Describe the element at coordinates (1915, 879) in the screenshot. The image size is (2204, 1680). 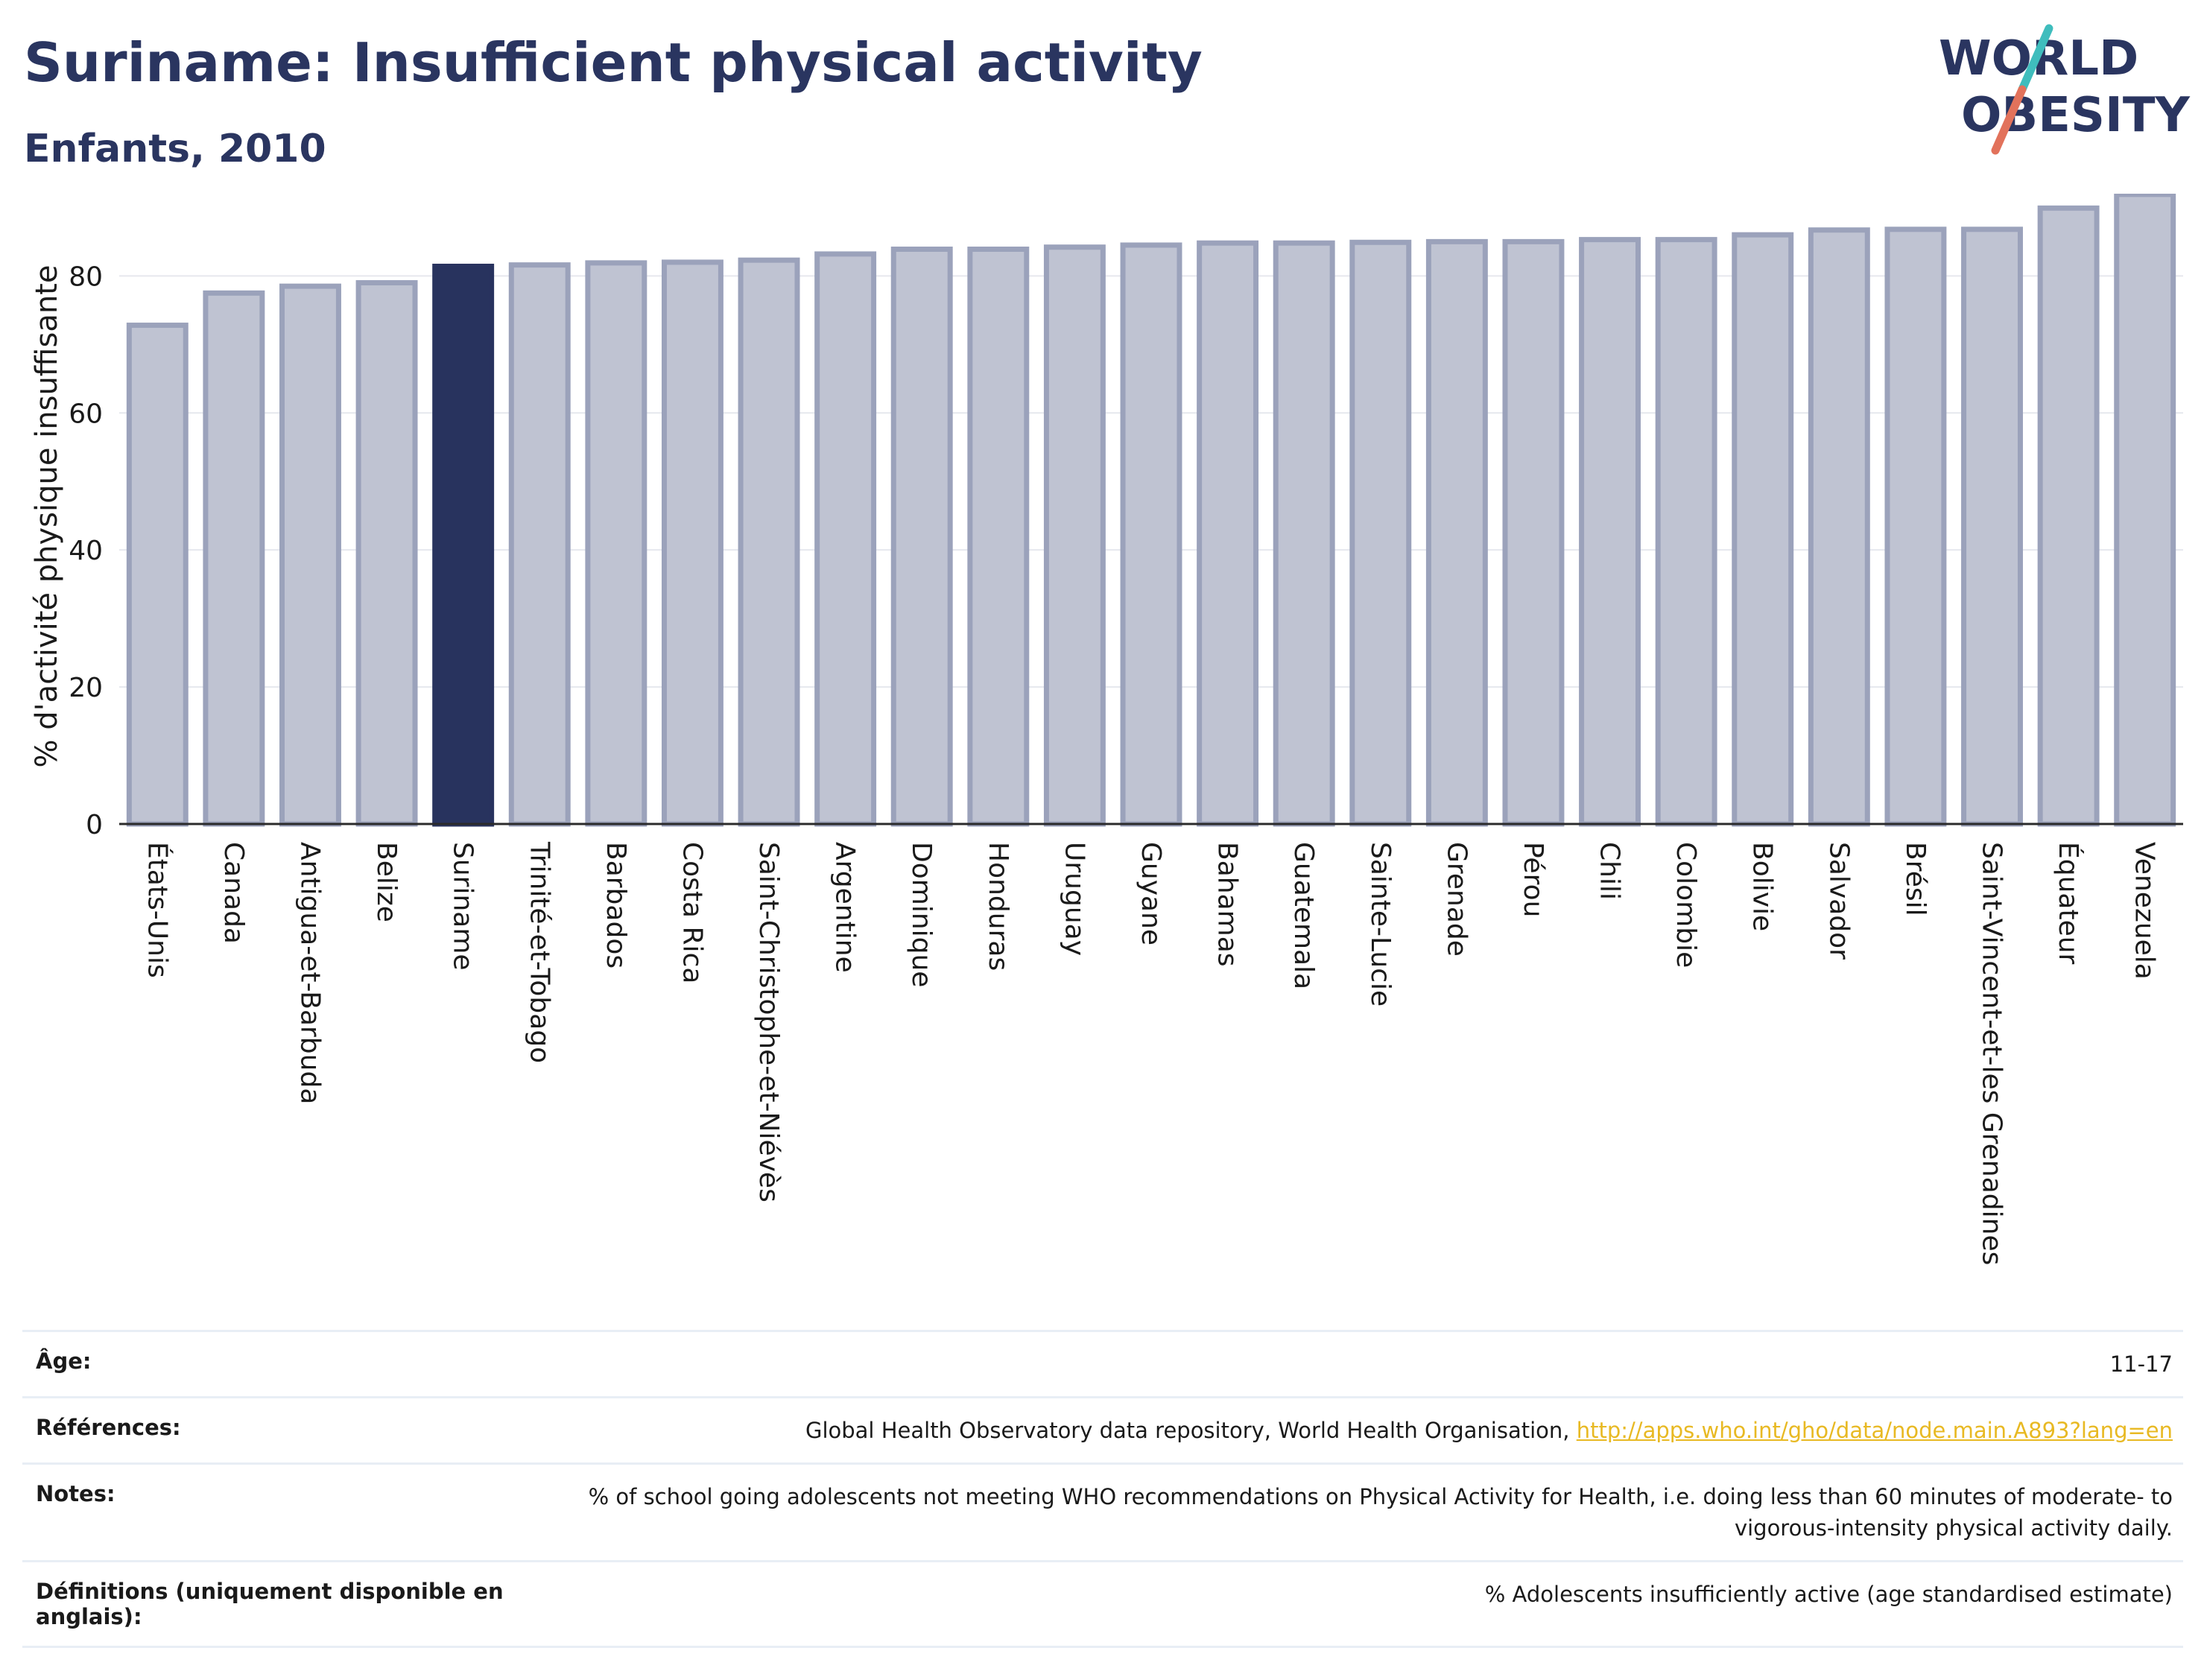
I see `x-tick-label: Brésil` at that location.